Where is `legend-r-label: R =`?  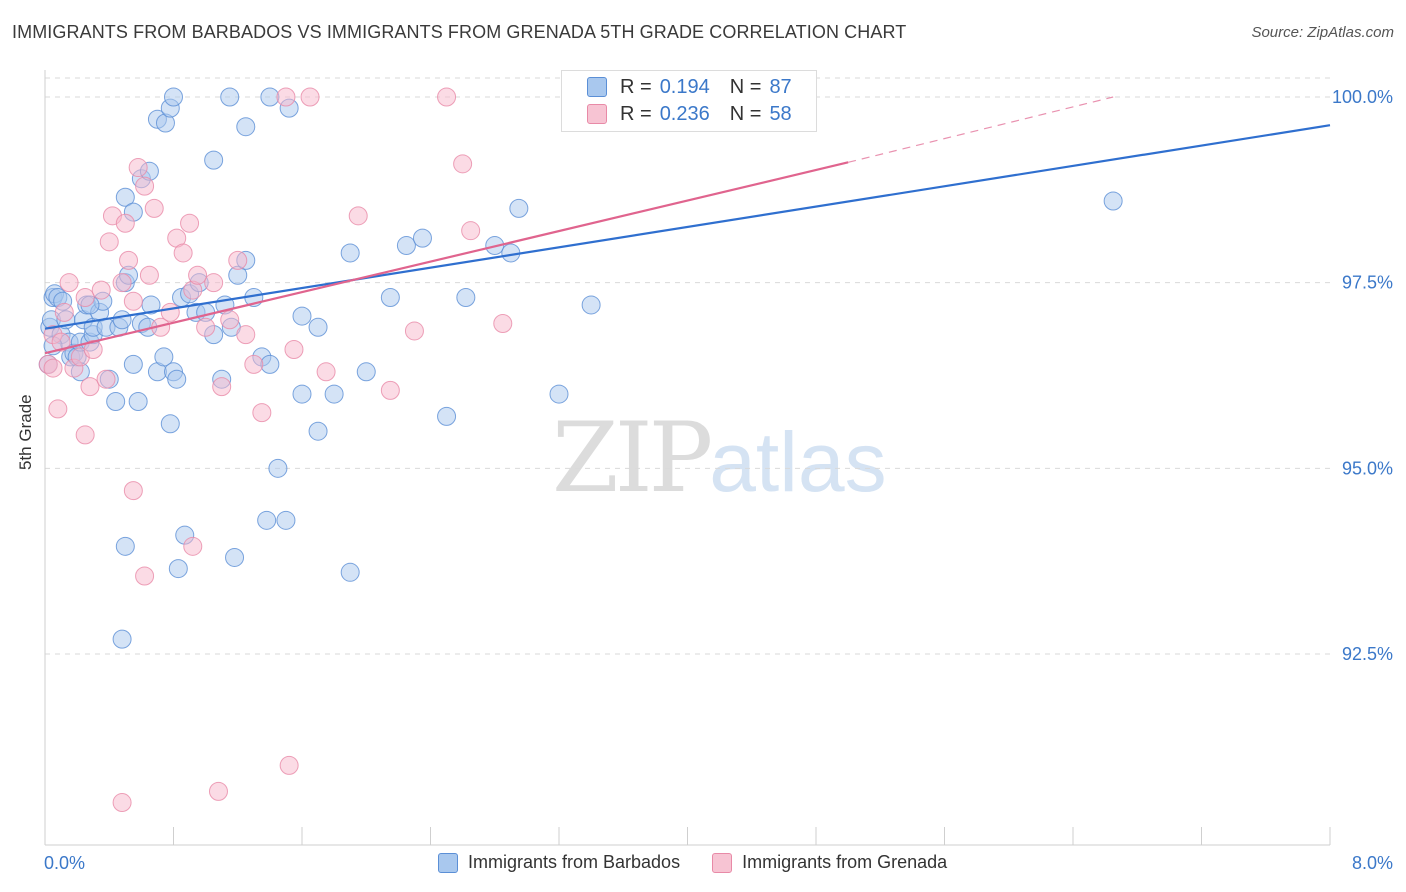 legend-r-label: R = is located at coordinates (636, 113).